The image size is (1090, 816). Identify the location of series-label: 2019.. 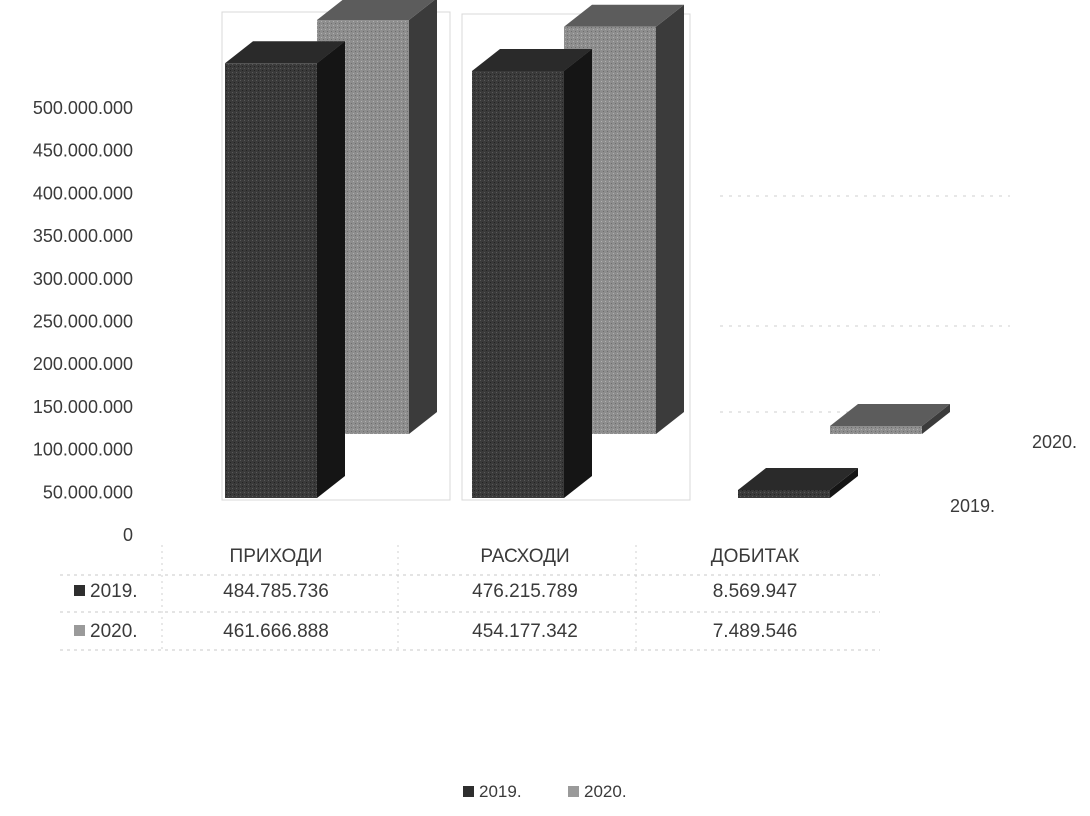
(972, 506).